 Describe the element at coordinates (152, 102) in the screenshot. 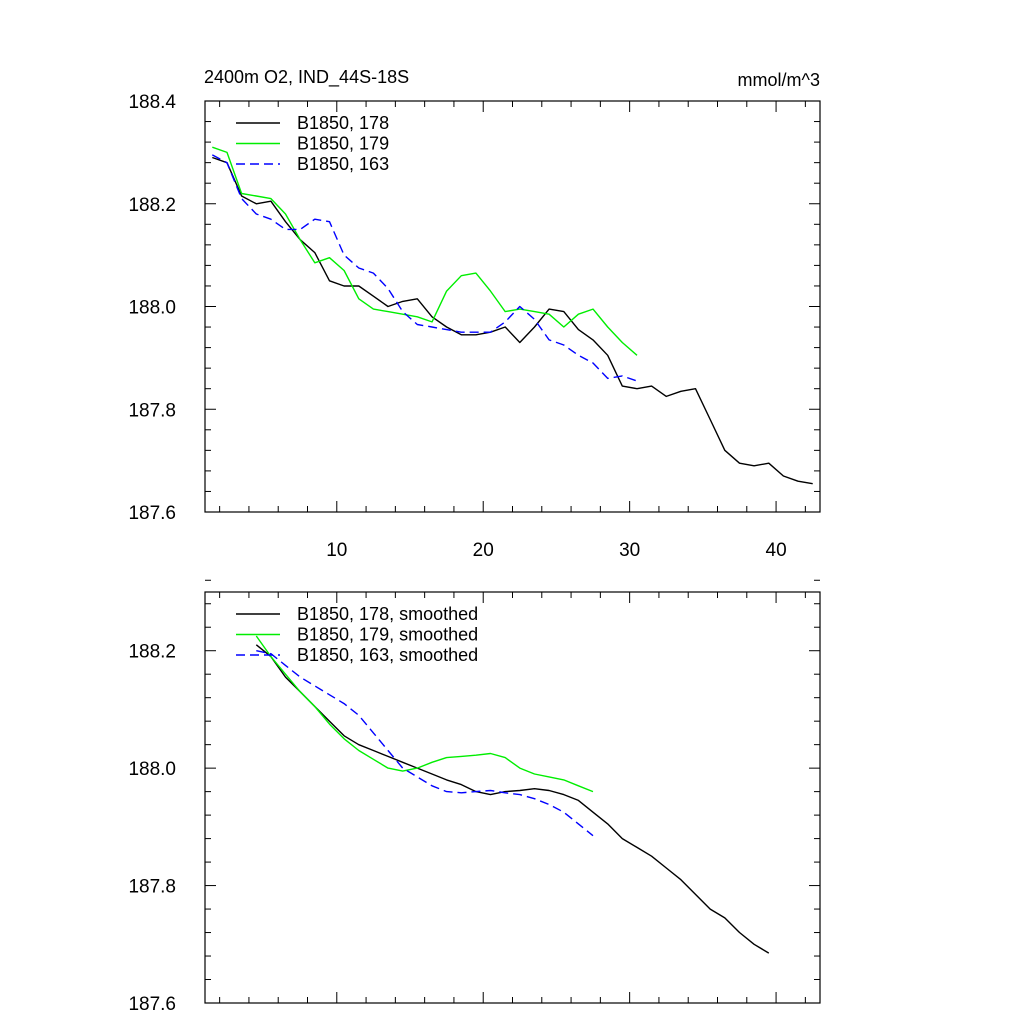

I see `y-tick-label: 188.4` at that location.